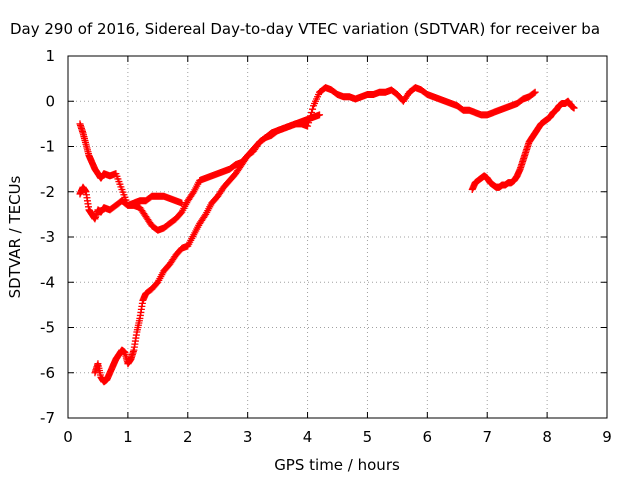 The image size is (640, 480). I want to click on x-tick-label: 8, so click(547, 437).